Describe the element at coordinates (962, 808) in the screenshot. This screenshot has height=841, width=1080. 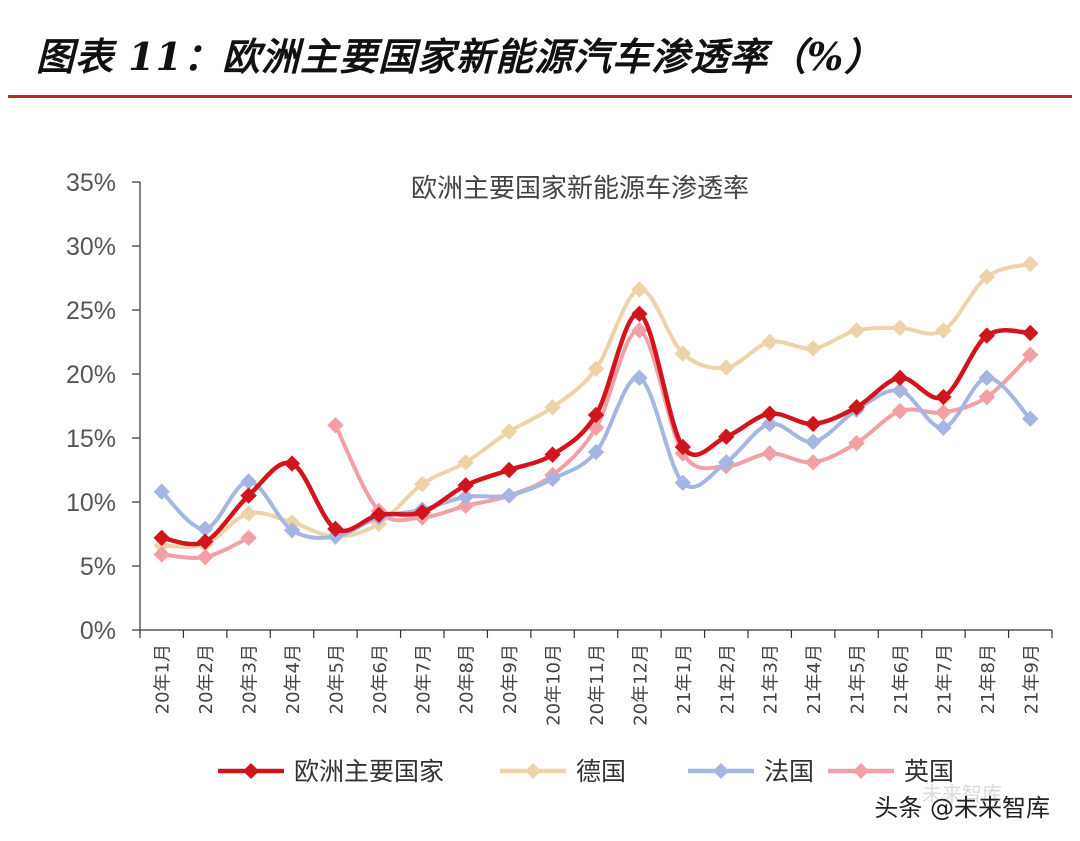
I see `source-watermark: 头条 @未来智库` at that location.